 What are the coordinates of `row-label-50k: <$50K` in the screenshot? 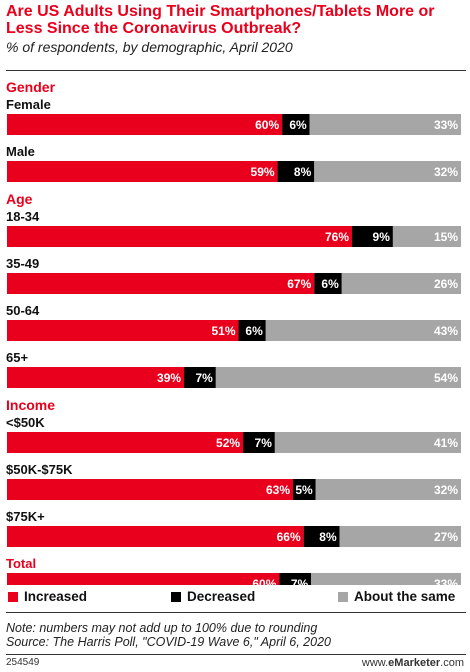 It's located at (25, 422).